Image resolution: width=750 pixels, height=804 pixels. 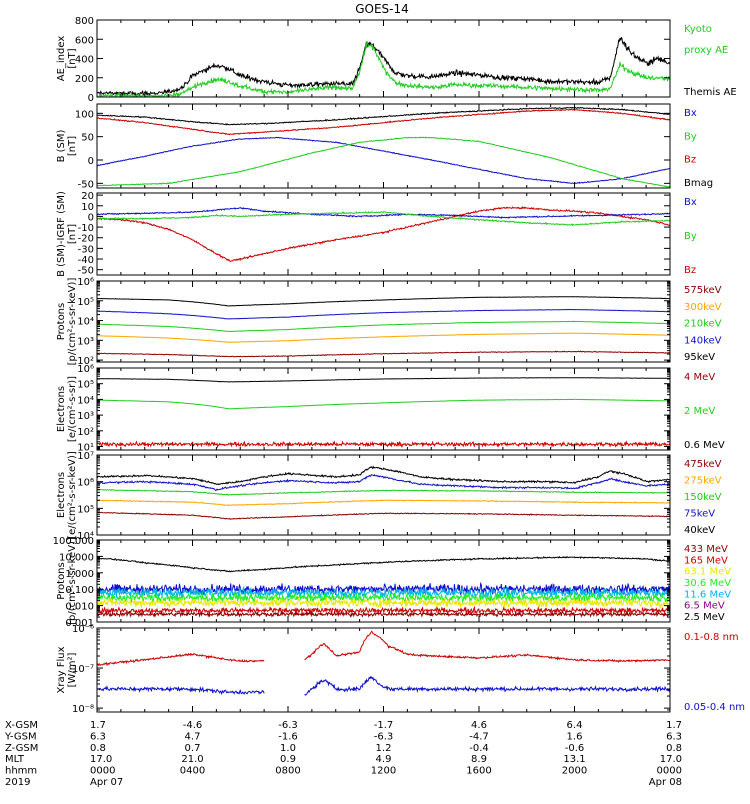 What do you see at coordinates (383, 564) in the screenshot?
I see `protons2-series-2-5-mev` at bounding box center [383, 564].